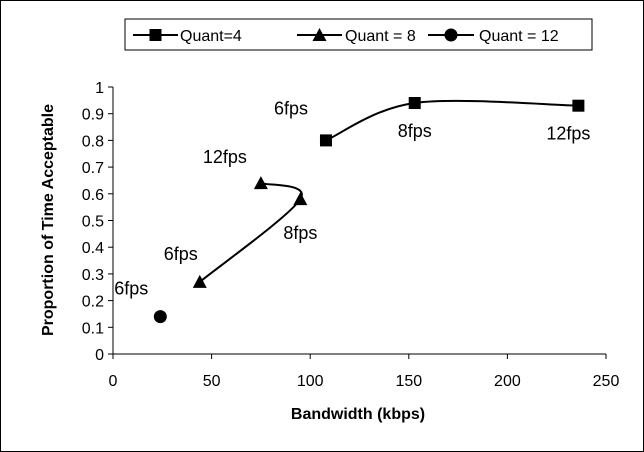 This screenshot has width=644, height=452. I want to click on legend-box, so click(358, 34).